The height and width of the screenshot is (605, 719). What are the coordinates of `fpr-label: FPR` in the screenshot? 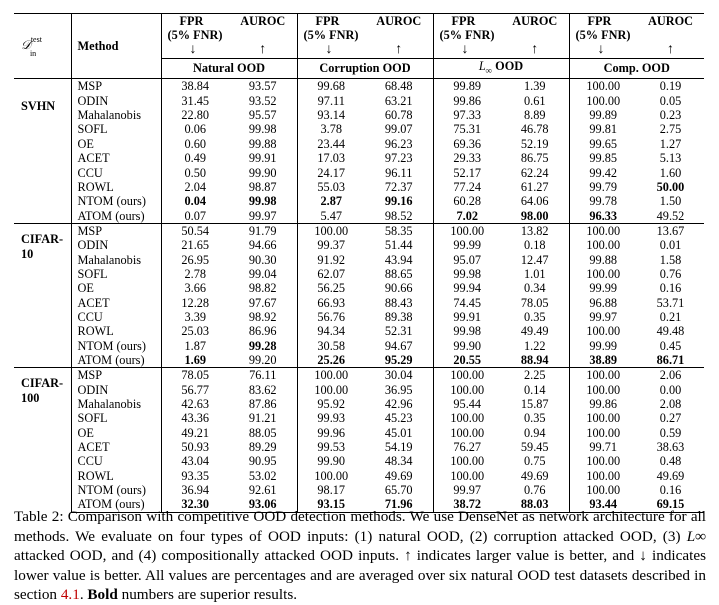 It's located at (191, 21).